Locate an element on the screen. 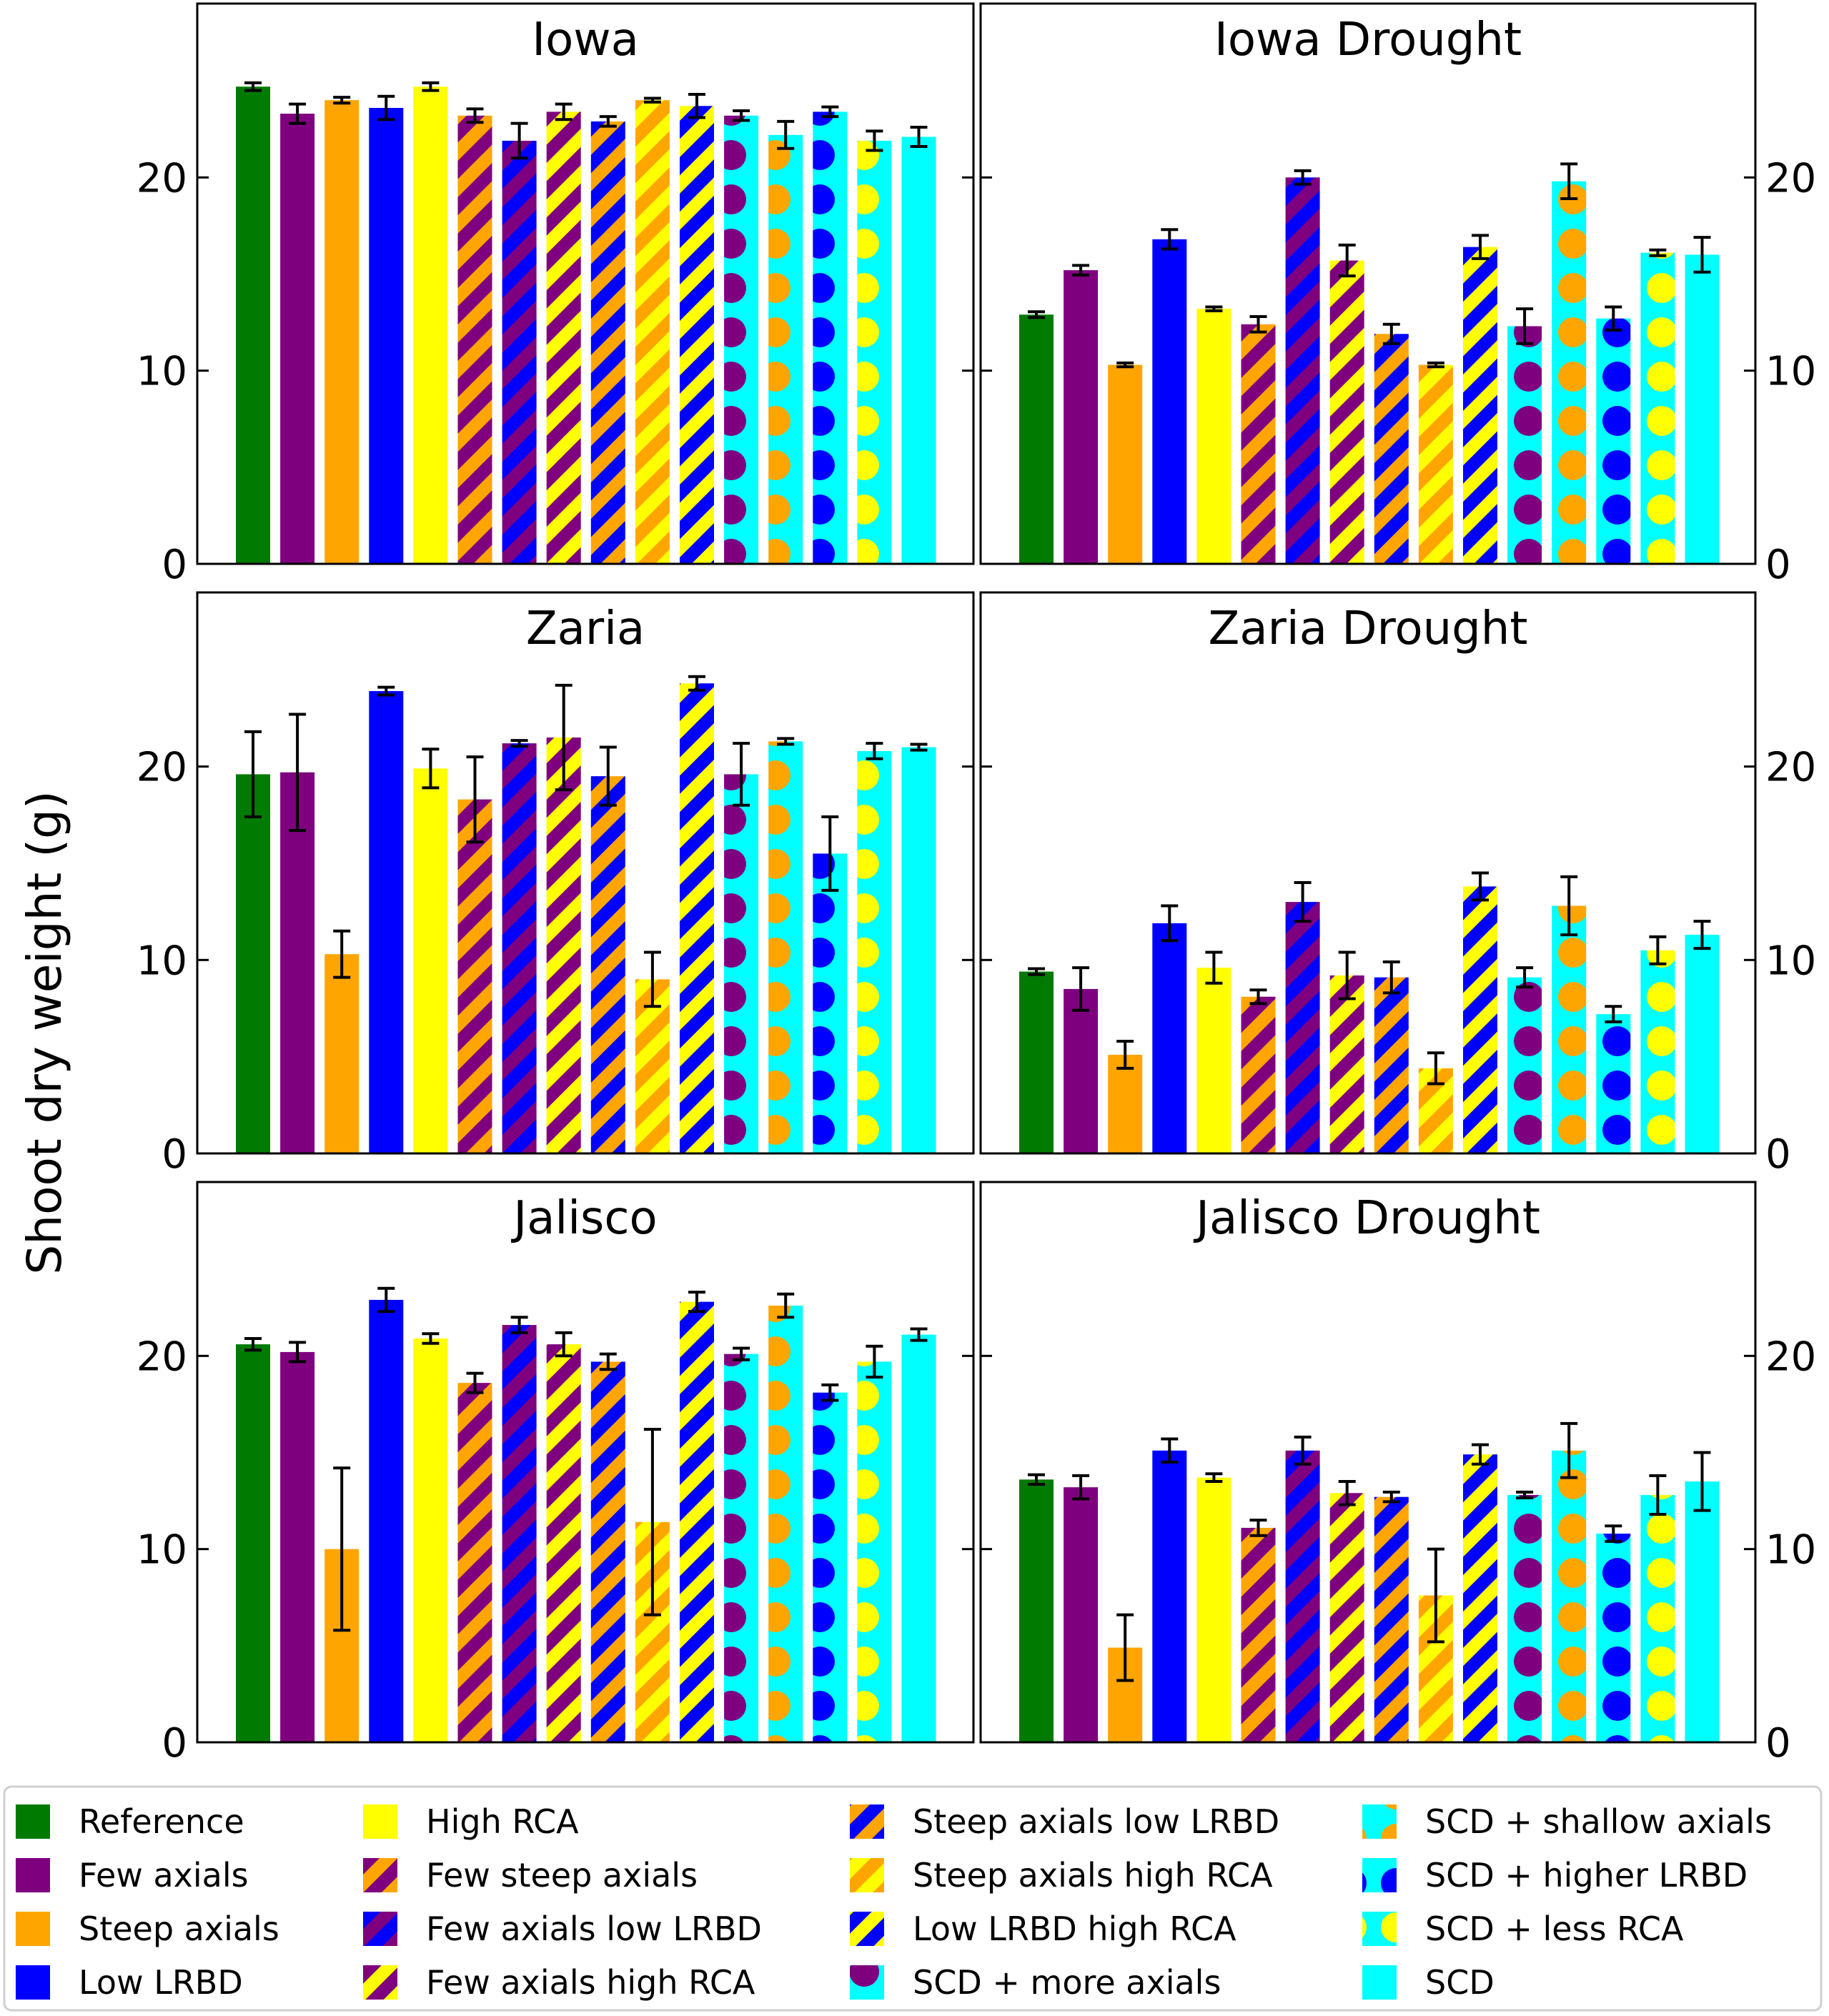 The width and height of the screenshot is (1829, 2016). legend-item: Few axials low LRBD is located at coordinates (562, 1929).